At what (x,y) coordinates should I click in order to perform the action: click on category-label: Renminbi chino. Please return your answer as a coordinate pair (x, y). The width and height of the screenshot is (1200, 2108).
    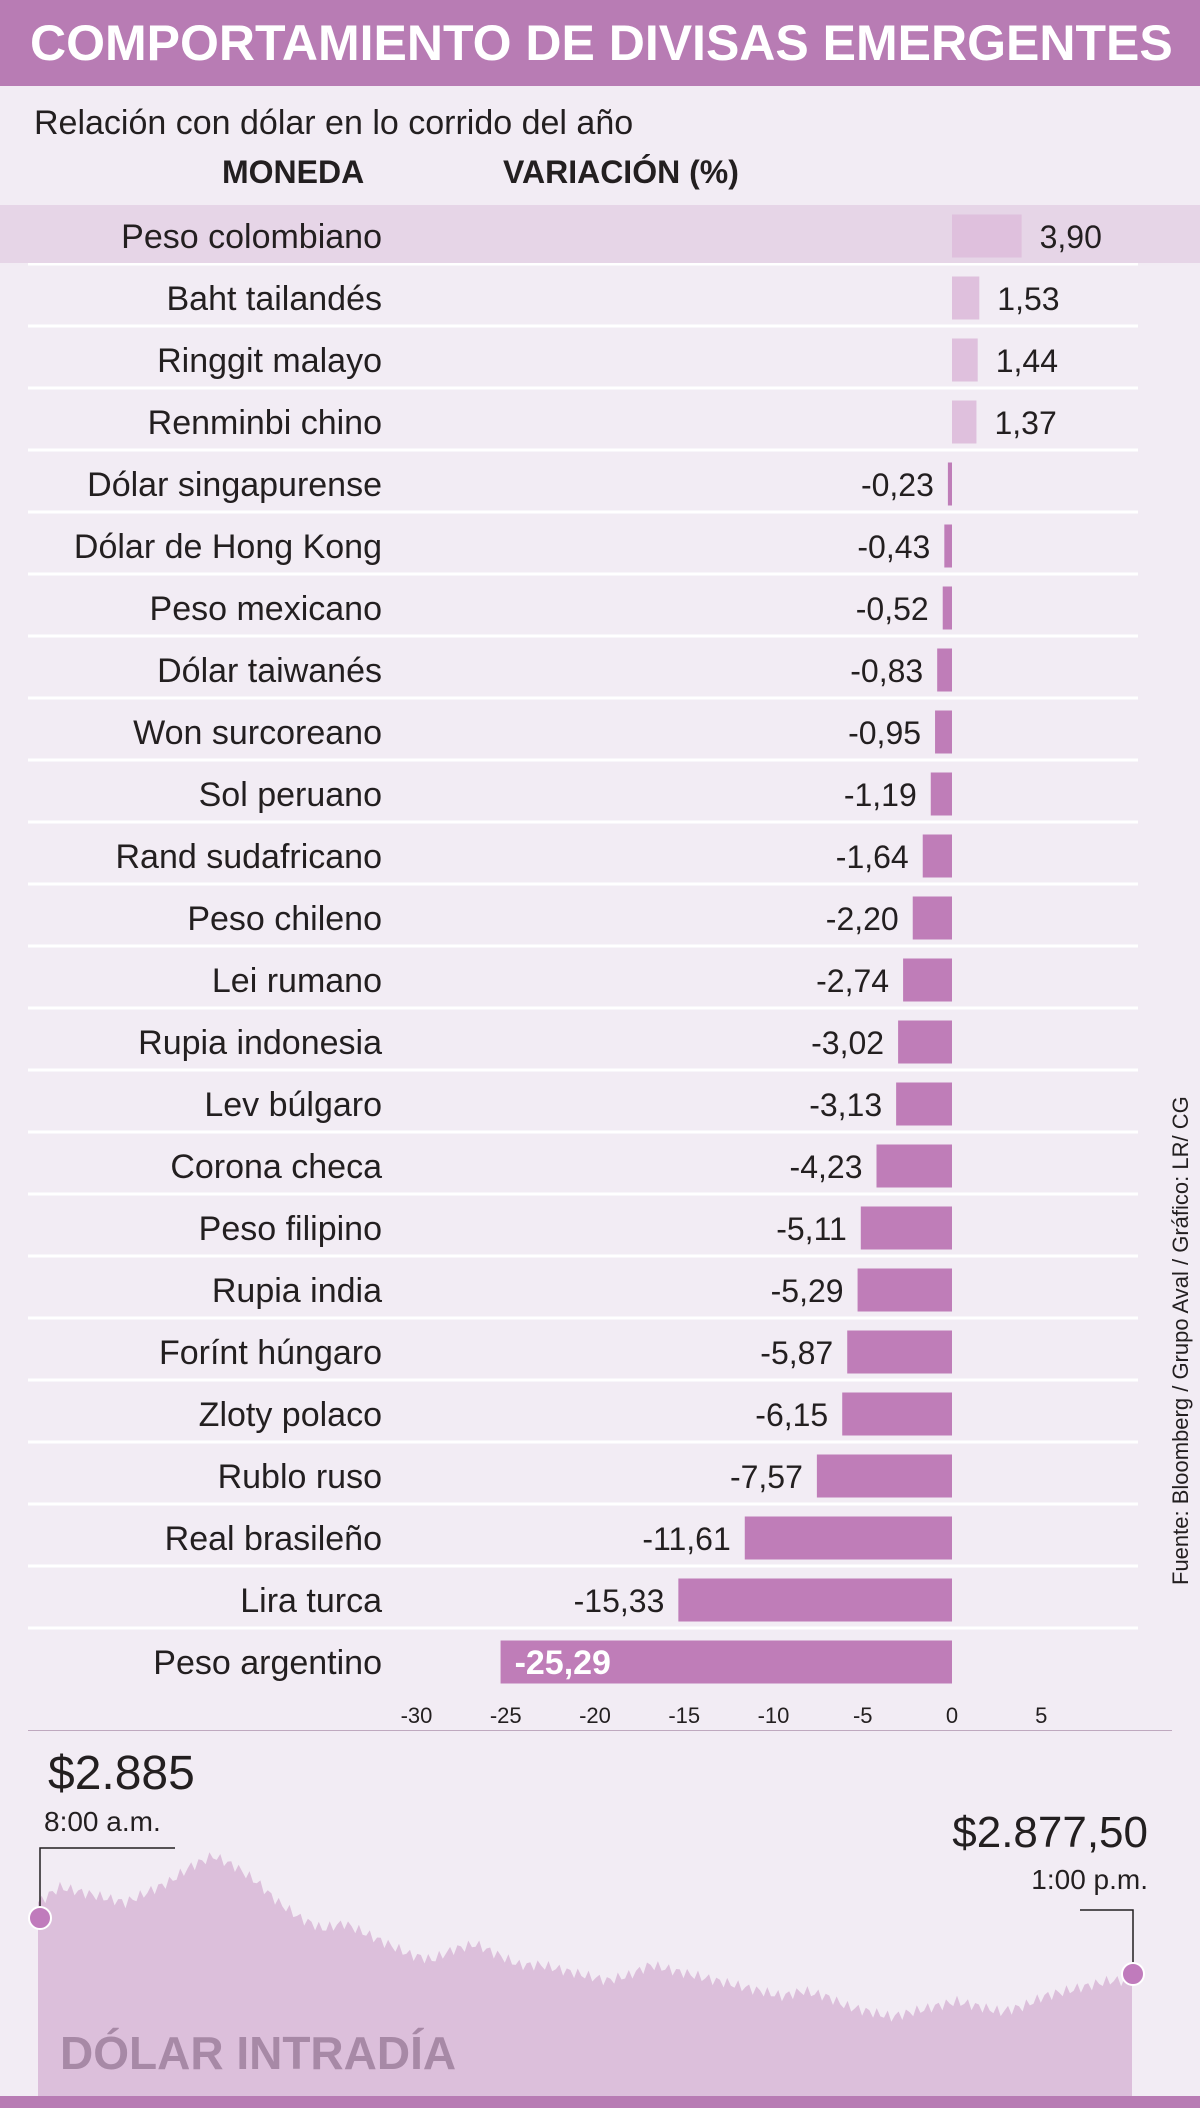
    Looking at the image, I should click on (265, 423).